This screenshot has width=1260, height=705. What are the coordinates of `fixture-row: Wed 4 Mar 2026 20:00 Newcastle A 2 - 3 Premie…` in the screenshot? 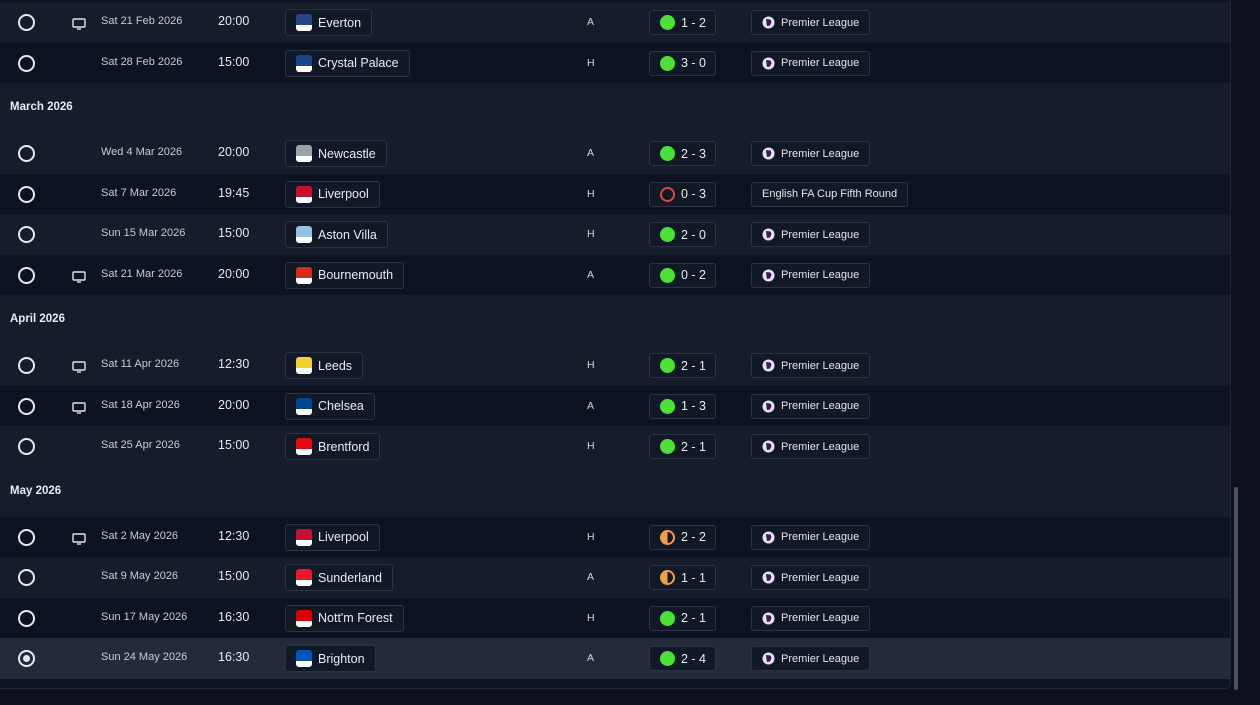 It's located at (615, 153).